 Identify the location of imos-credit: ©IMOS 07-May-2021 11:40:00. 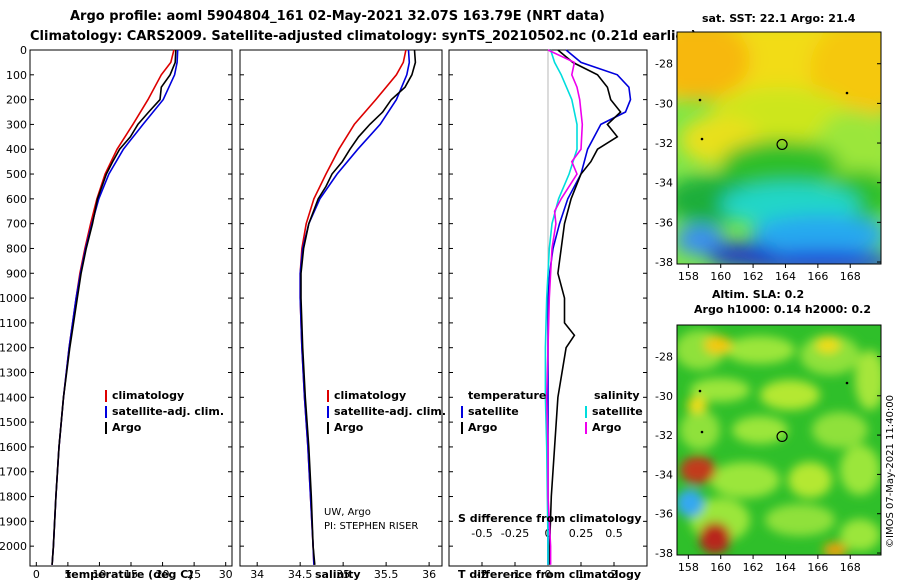
(890, 471).